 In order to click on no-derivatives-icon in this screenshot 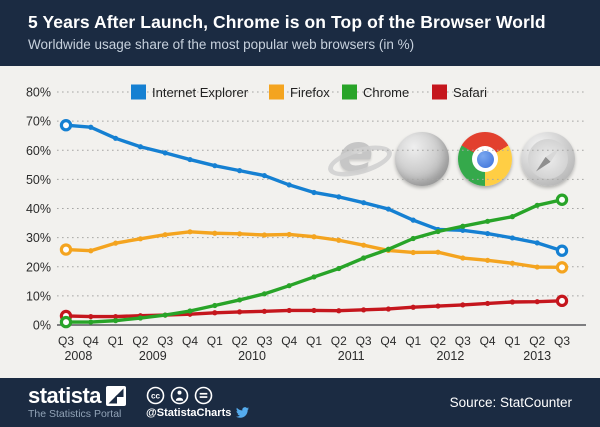, I will do `click(203, 395)`.